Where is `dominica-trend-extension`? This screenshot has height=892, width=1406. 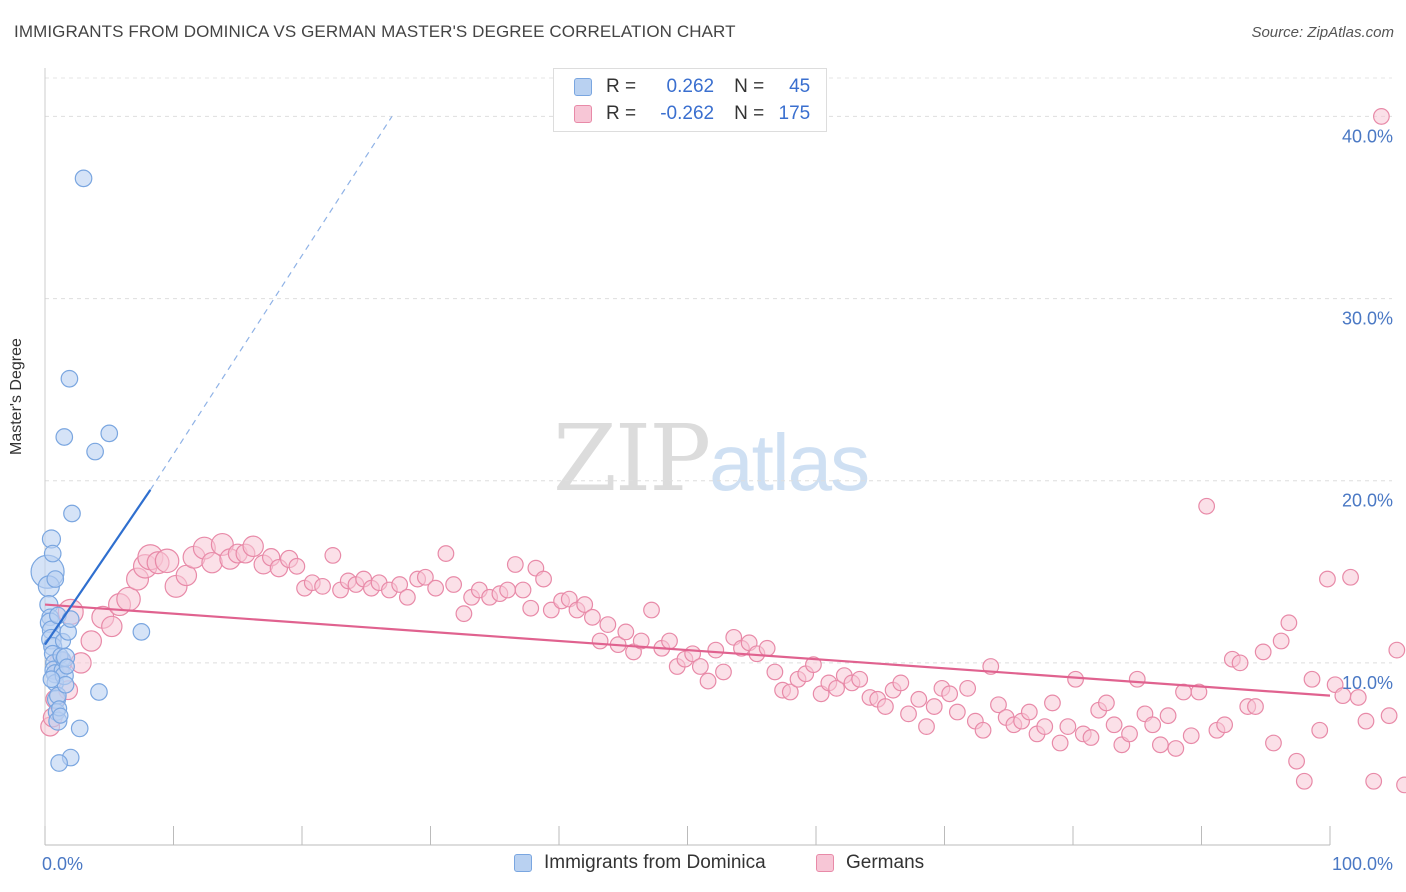 dominica-trend-extension is located at coordinates (271, 303).